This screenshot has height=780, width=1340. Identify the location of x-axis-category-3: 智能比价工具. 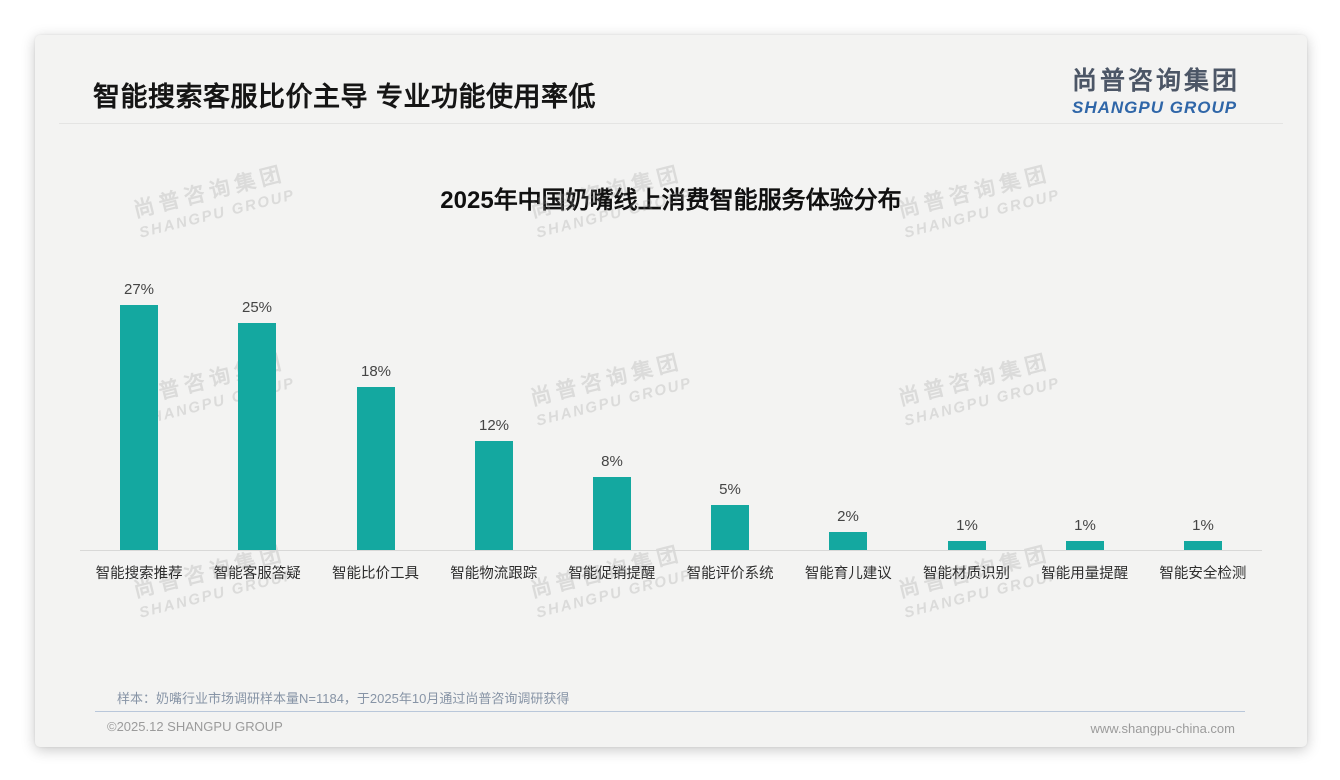
(375, 574).